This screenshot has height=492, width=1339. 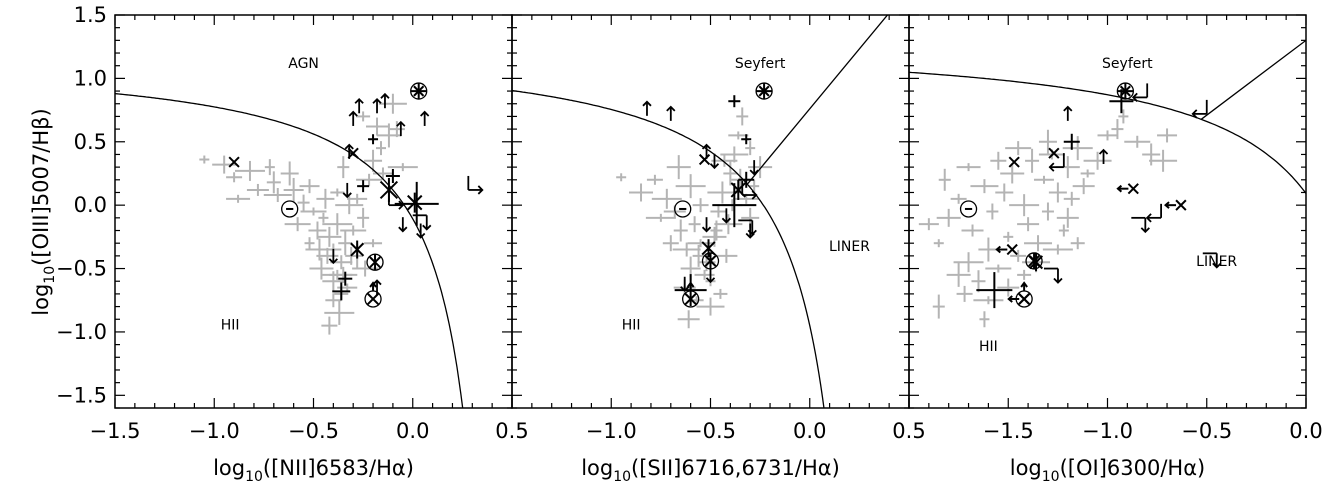 What do you see at coordinates (357, 249) in the screenshot?
I see `marker-star` at bounding box center [357, 249].